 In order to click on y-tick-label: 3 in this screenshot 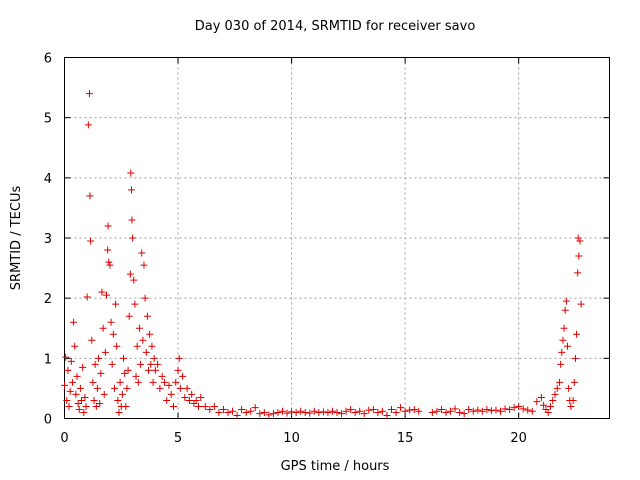, I will do `click(48, 239)`.